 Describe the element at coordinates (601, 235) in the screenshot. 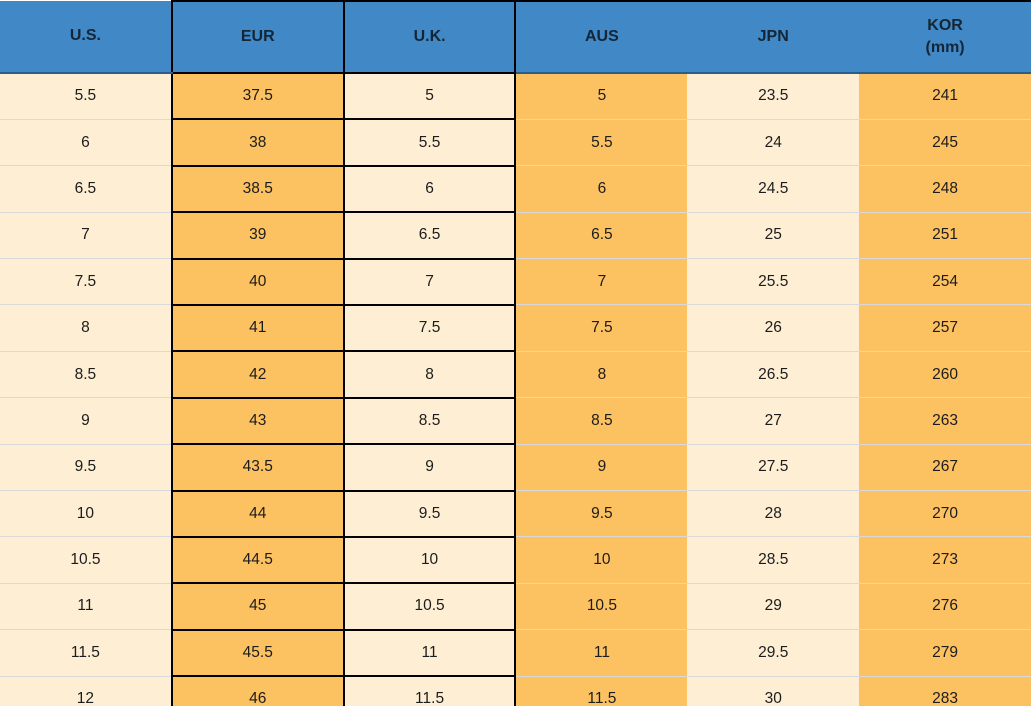

I see `cell-aus: 6.5` at that location.